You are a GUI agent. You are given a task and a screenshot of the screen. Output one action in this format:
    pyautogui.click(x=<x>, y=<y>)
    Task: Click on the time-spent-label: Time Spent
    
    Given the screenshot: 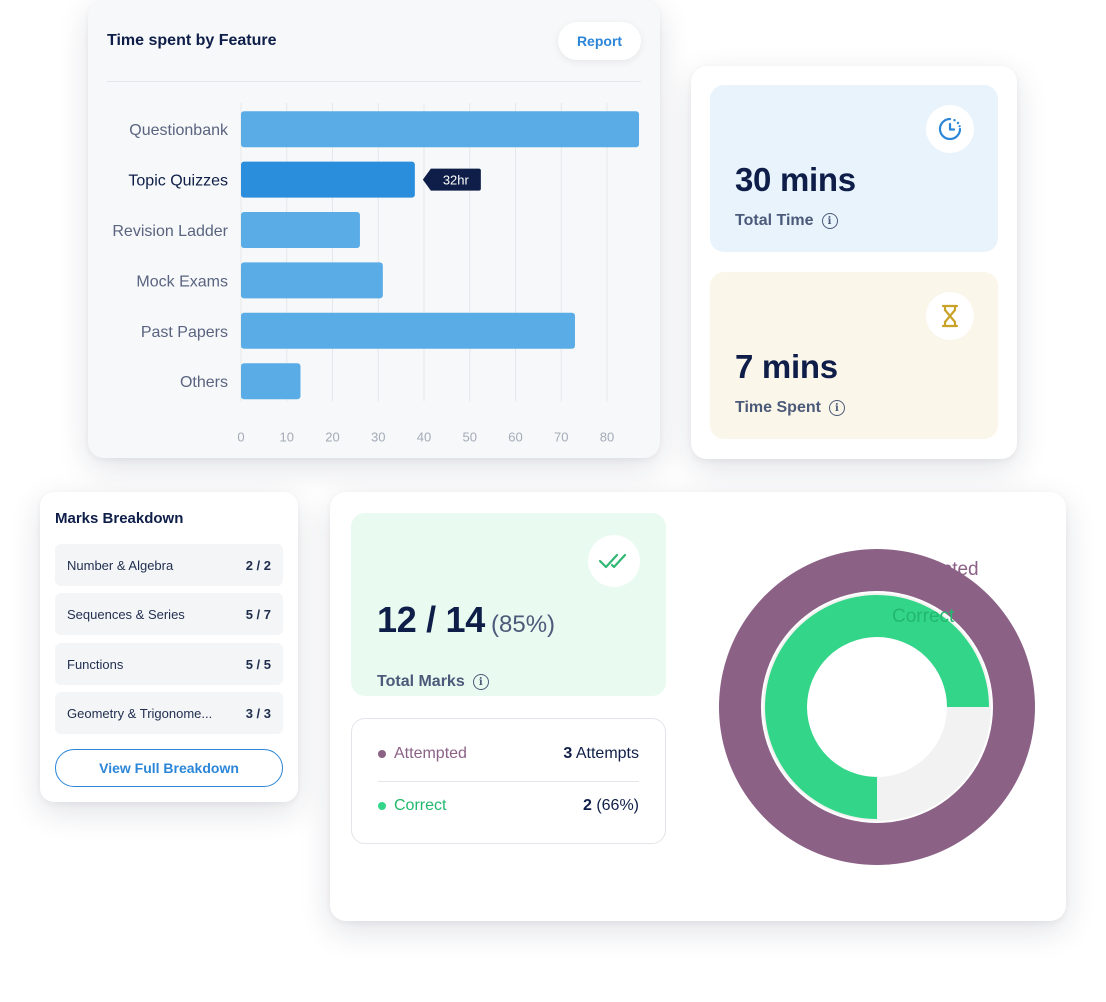 What is the action you would take?
    pyautogui.click(x=778, y=407)
    